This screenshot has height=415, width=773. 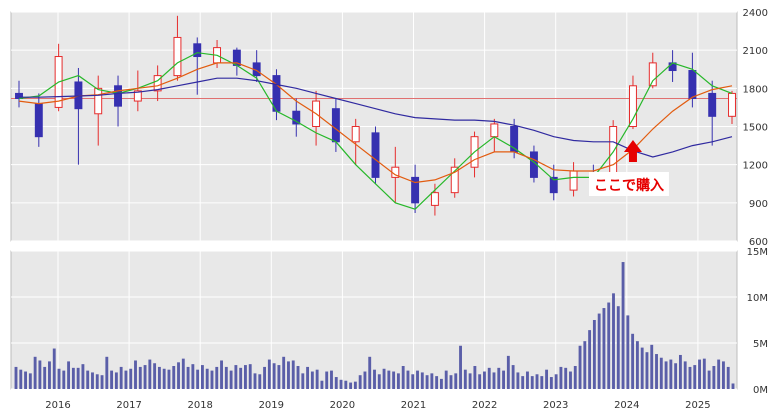 I want to click on volume-tick-label: 10M, so click(x=757, y=298).